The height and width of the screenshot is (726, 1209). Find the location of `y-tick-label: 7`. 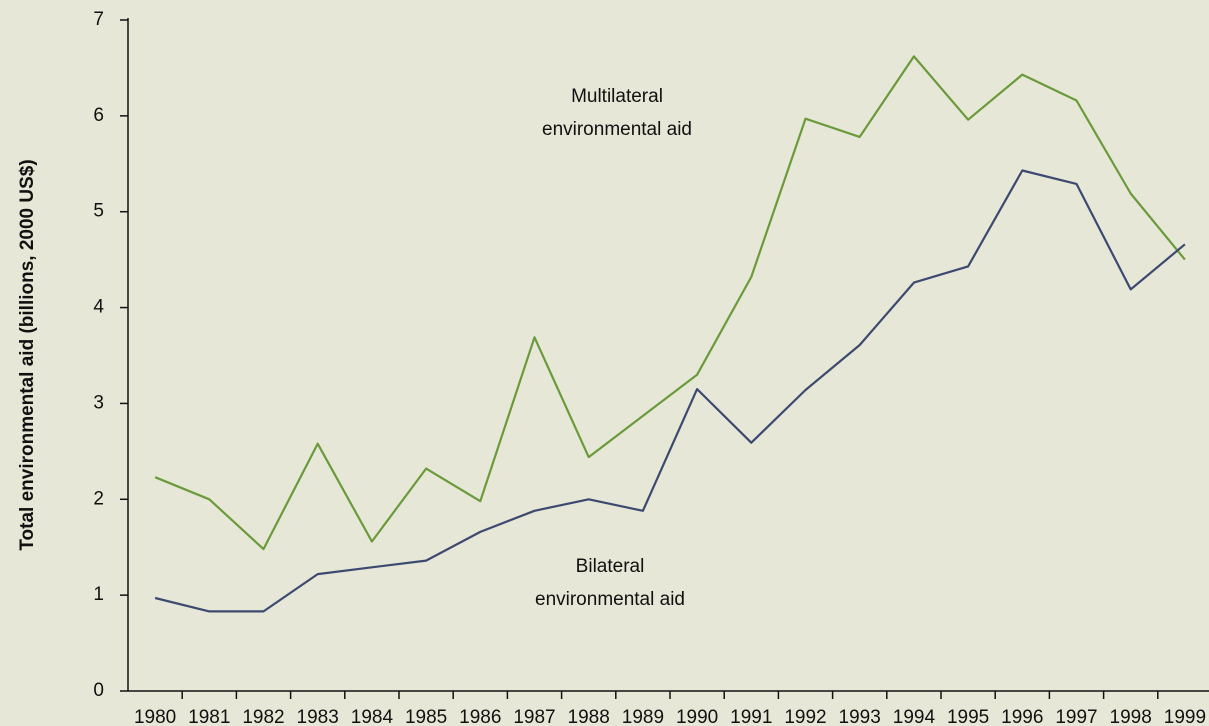

y-tick-label: 7 is located at coordinates (98, 19).